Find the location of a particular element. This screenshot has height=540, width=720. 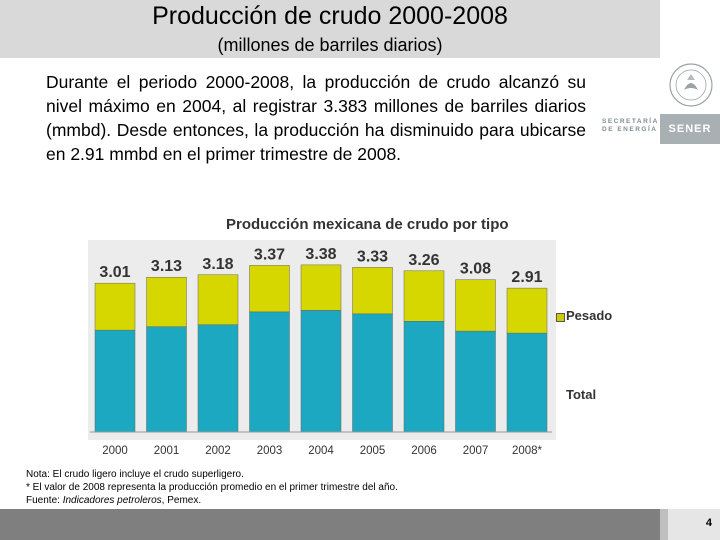

bar-pesado-2008* is located at coordinates (527, 310).